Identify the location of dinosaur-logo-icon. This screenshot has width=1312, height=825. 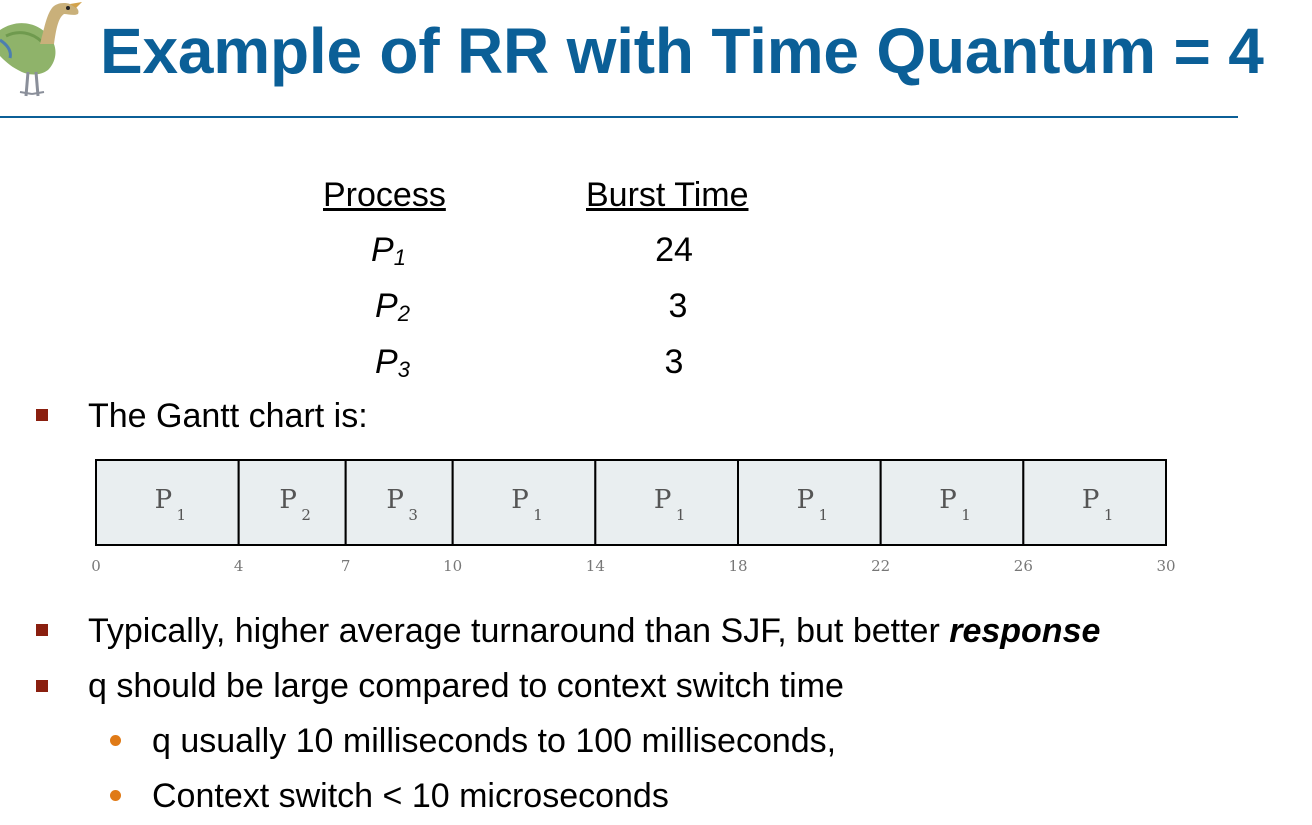
(41, 49).